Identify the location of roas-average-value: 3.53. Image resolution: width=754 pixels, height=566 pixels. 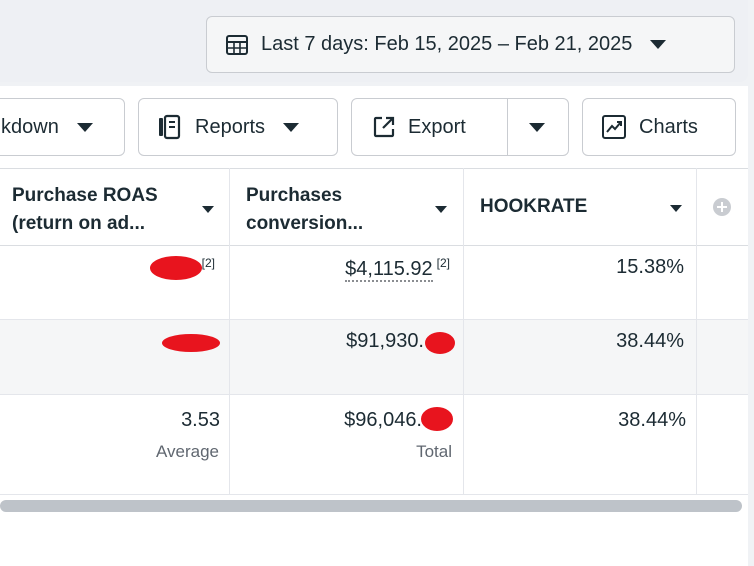
(200, 420).